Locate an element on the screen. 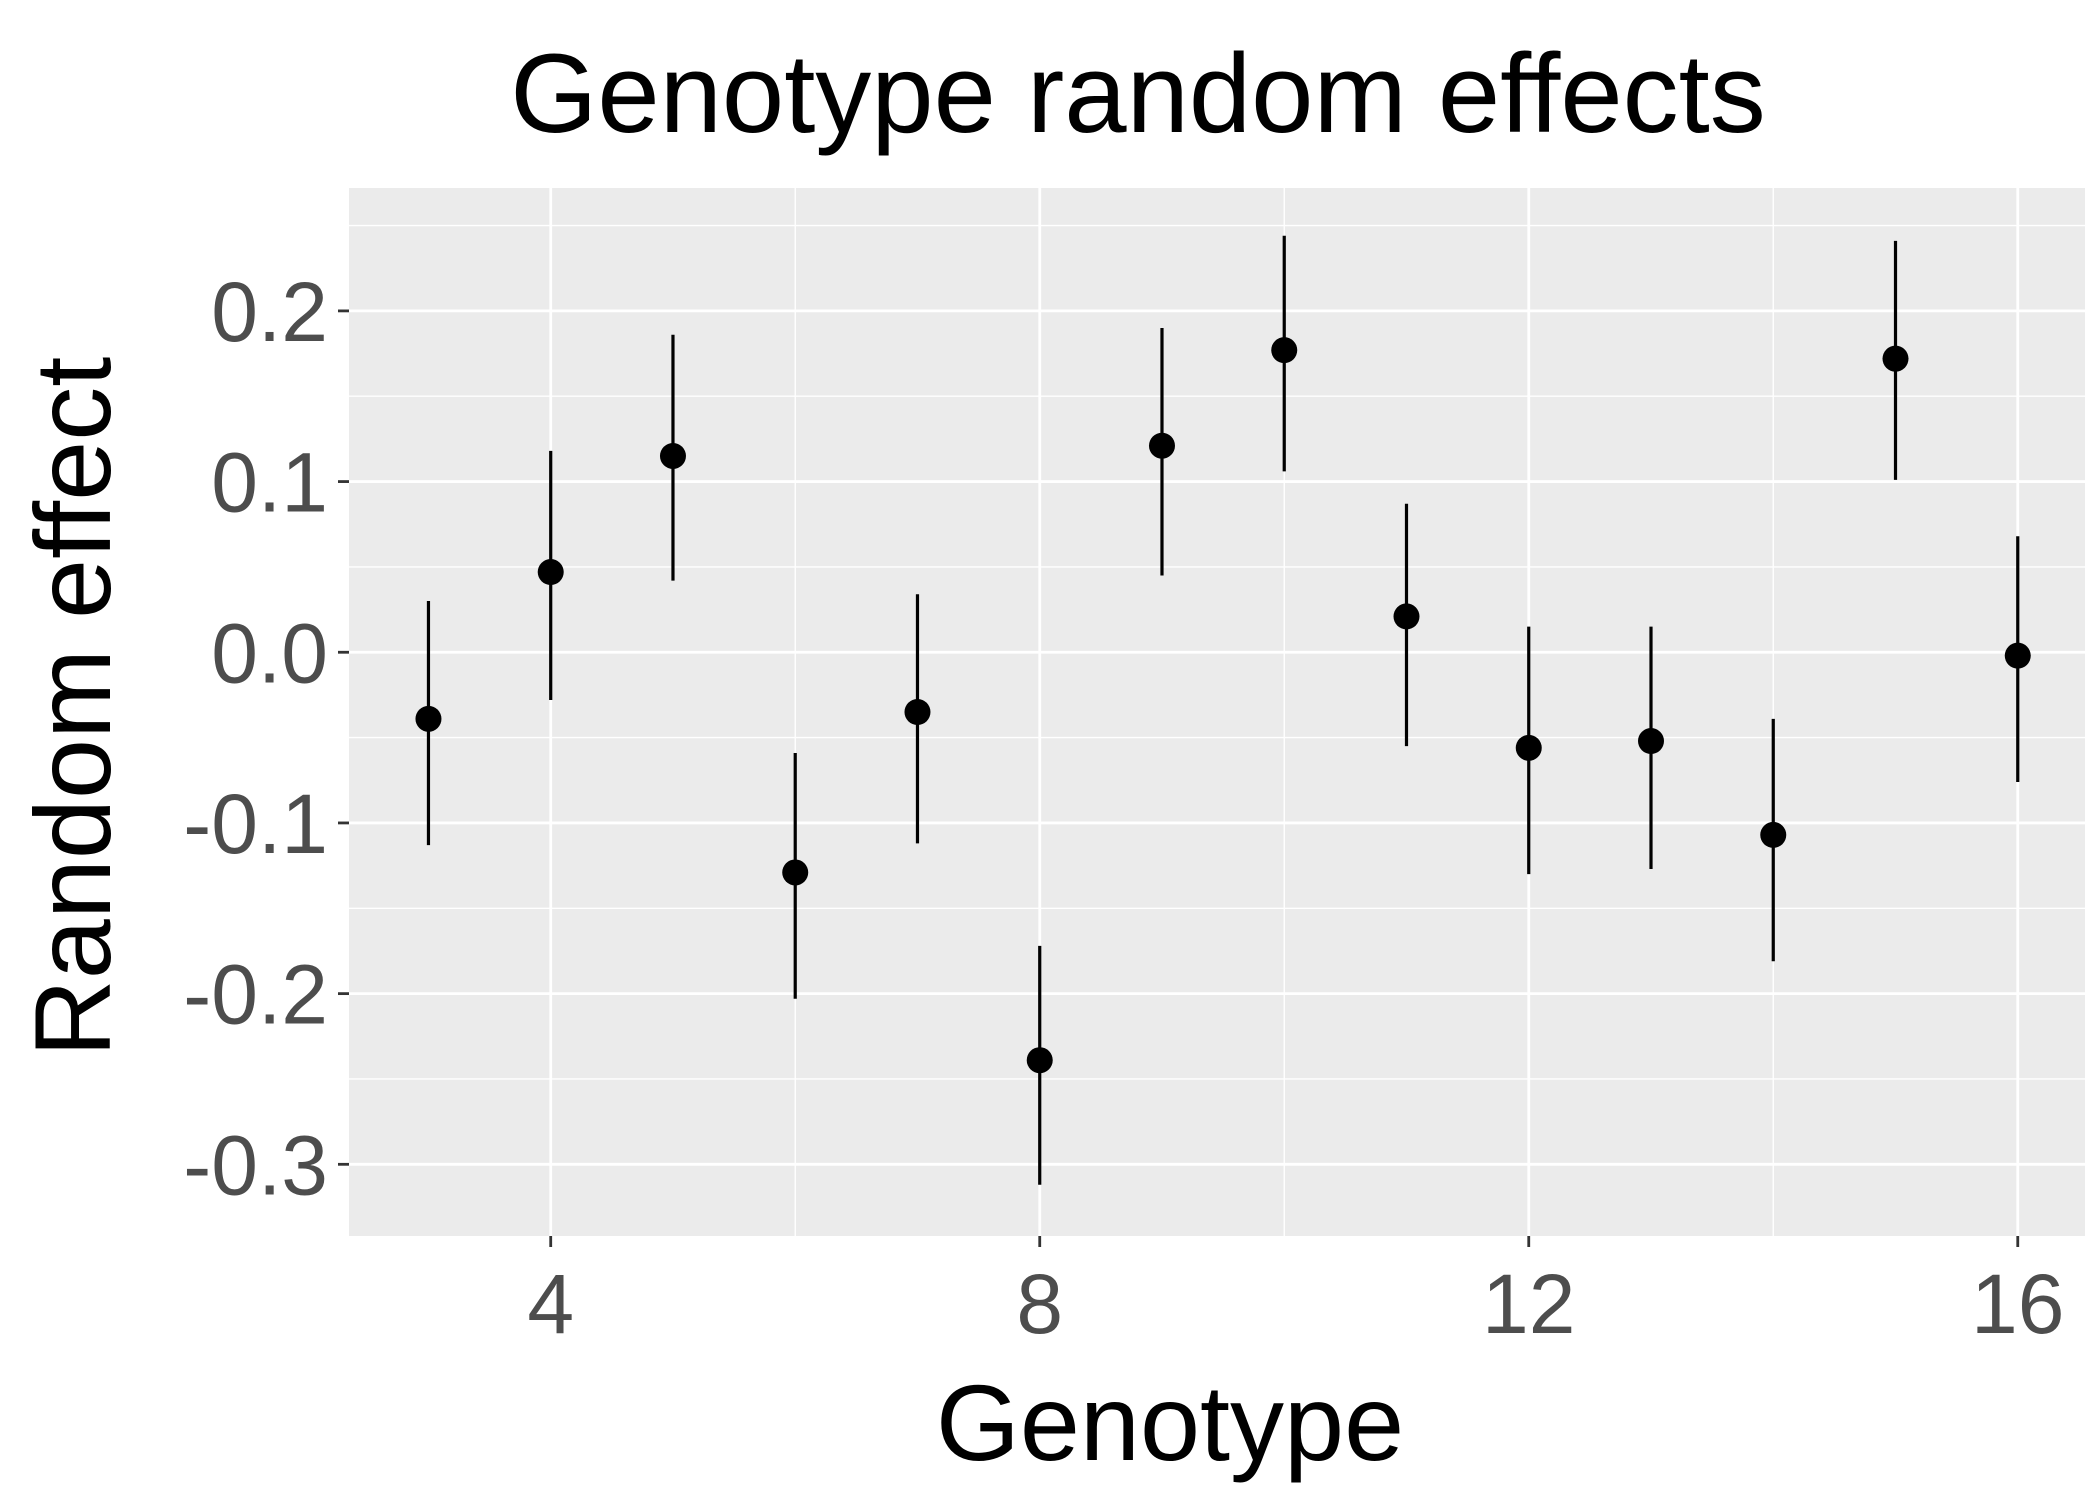  x-tick-label: 12 is located at coordinates (1528, 1304).